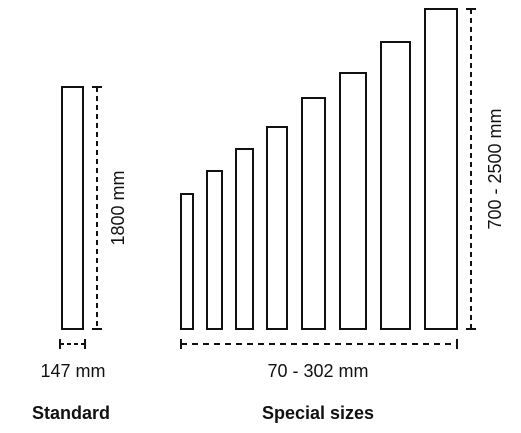 The width and height of the screenshot is (521, 433). I want to click on standard-panel-group: 1800 mm 147 mm Standard, so click(80, 254).